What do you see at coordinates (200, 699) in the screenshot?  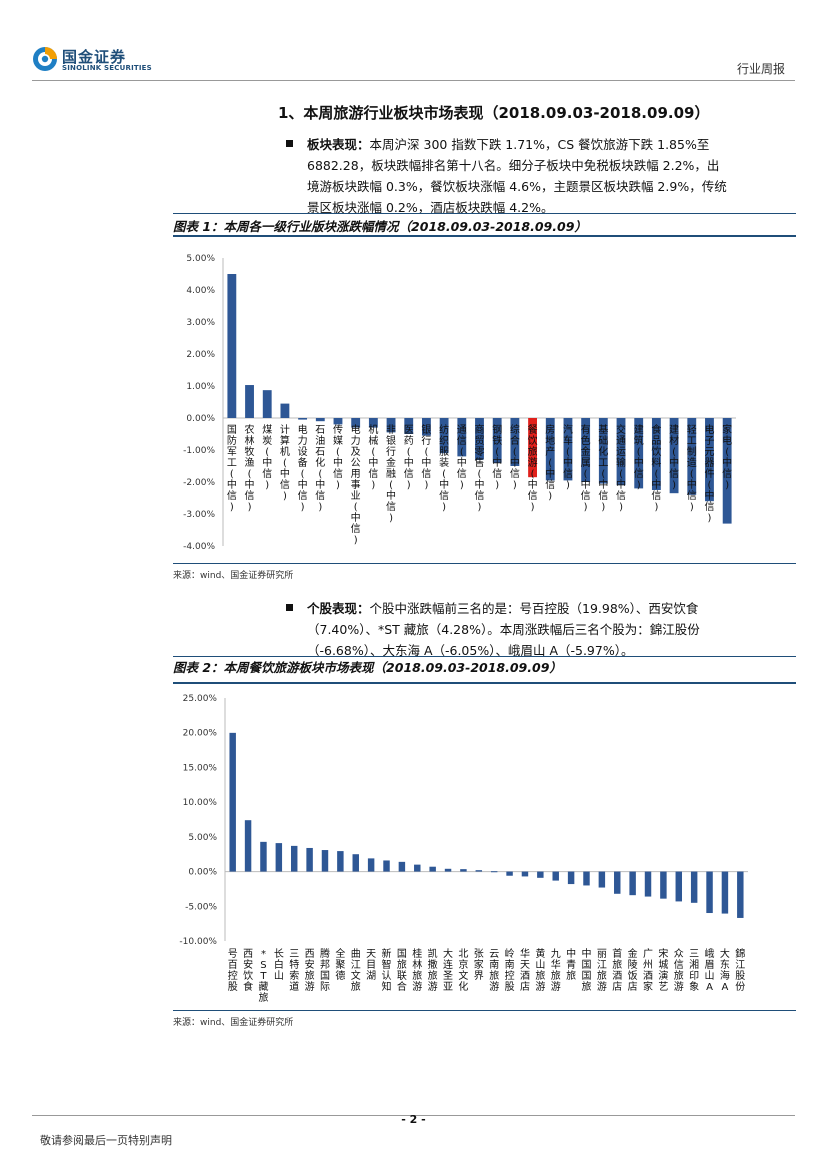 I see `y-tick-label: 25.00%` at bounding box center [200, 699].